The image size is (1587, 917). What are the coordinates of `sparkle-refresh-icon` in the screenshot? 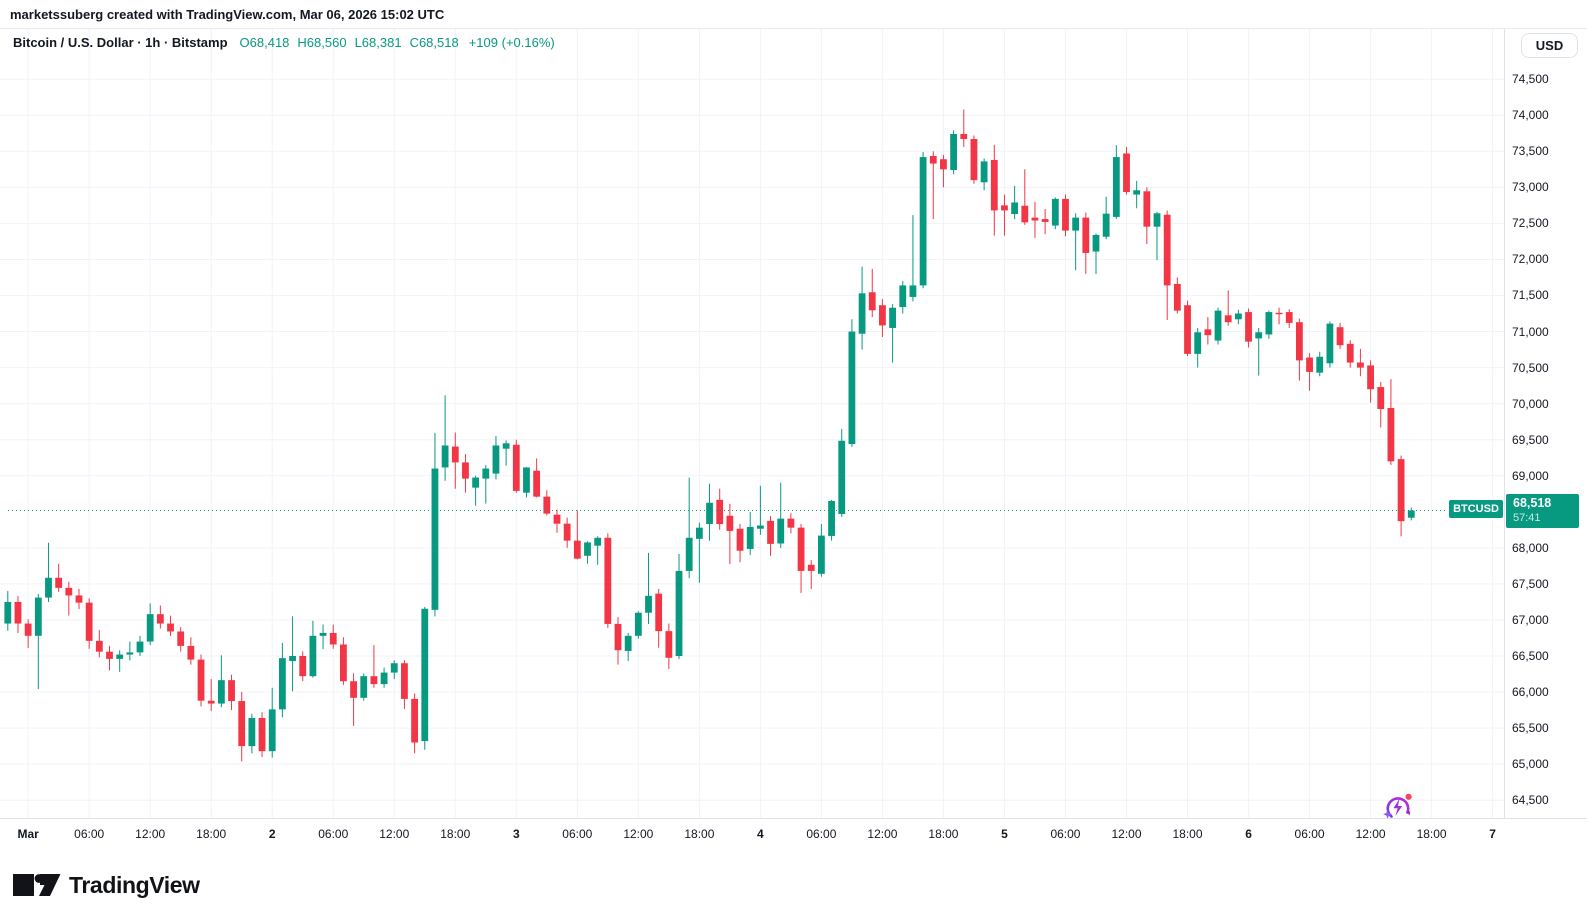 It's located at (1398, 807).